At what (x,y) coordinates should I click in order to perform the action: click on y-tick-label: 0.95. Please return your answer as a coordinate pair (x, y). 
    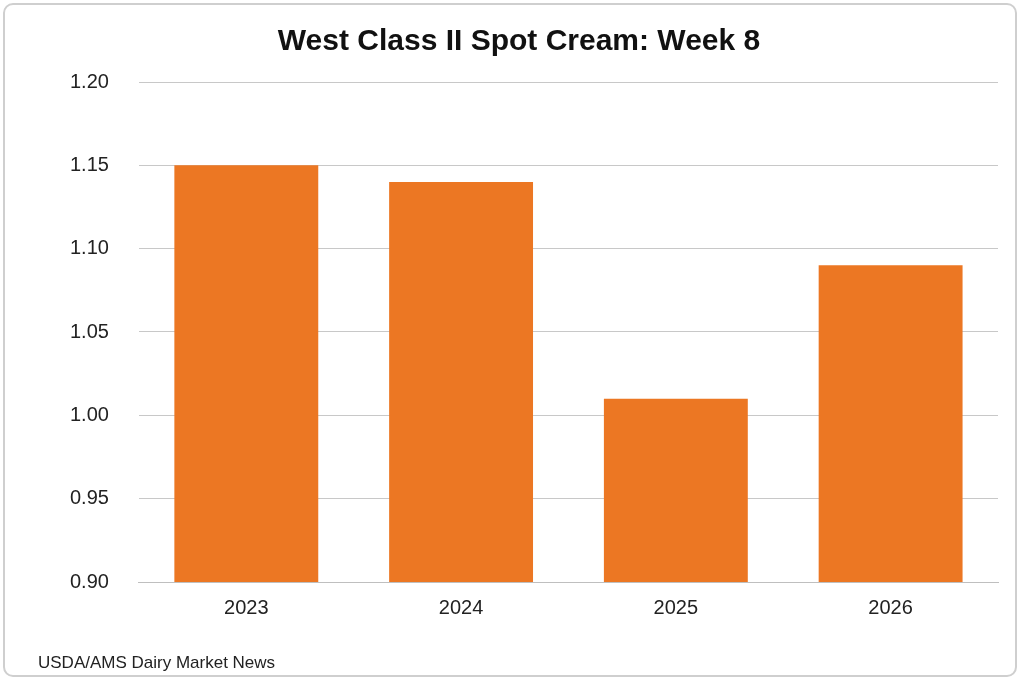
    Looking at the image, I should click on (89, 497).